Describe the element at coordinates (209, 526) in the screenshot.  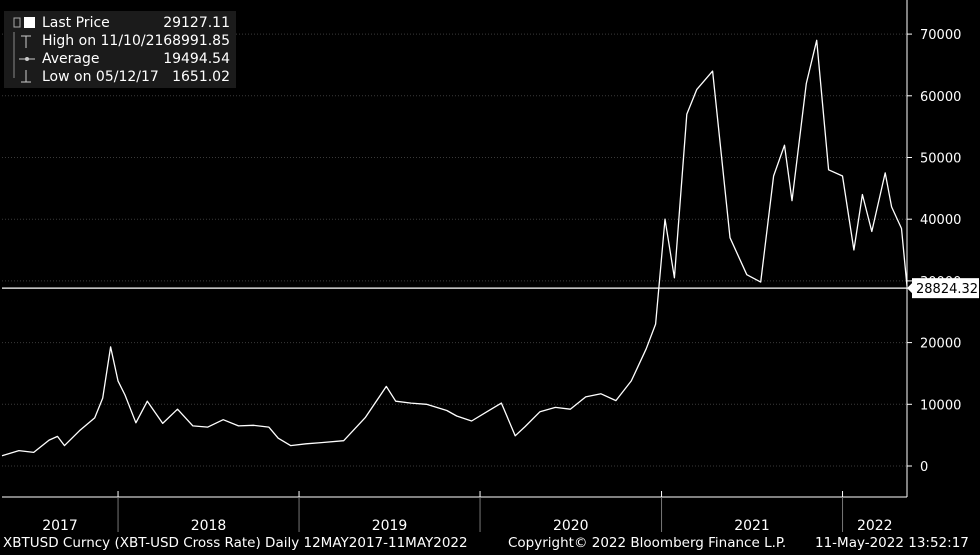
I see `x-tick-label: 2018` at that location.